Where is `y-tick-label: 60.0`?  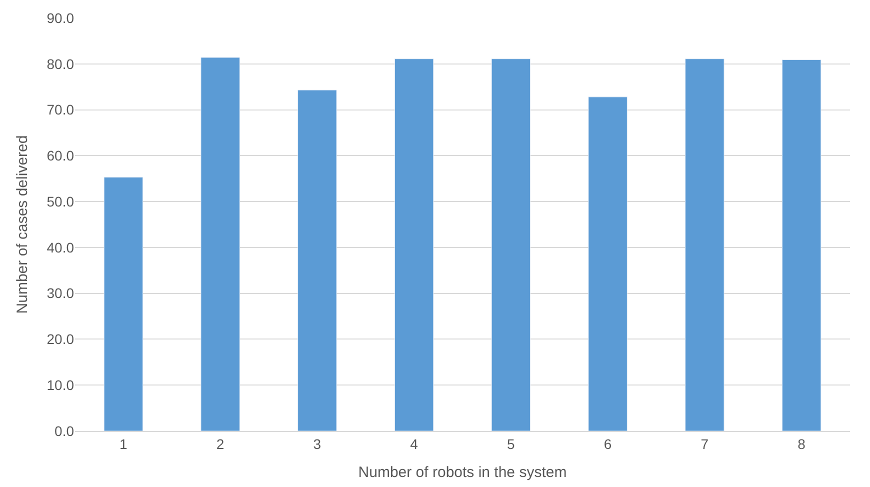 y-tick-label: 60.0 is located at coordinates (60, 156).